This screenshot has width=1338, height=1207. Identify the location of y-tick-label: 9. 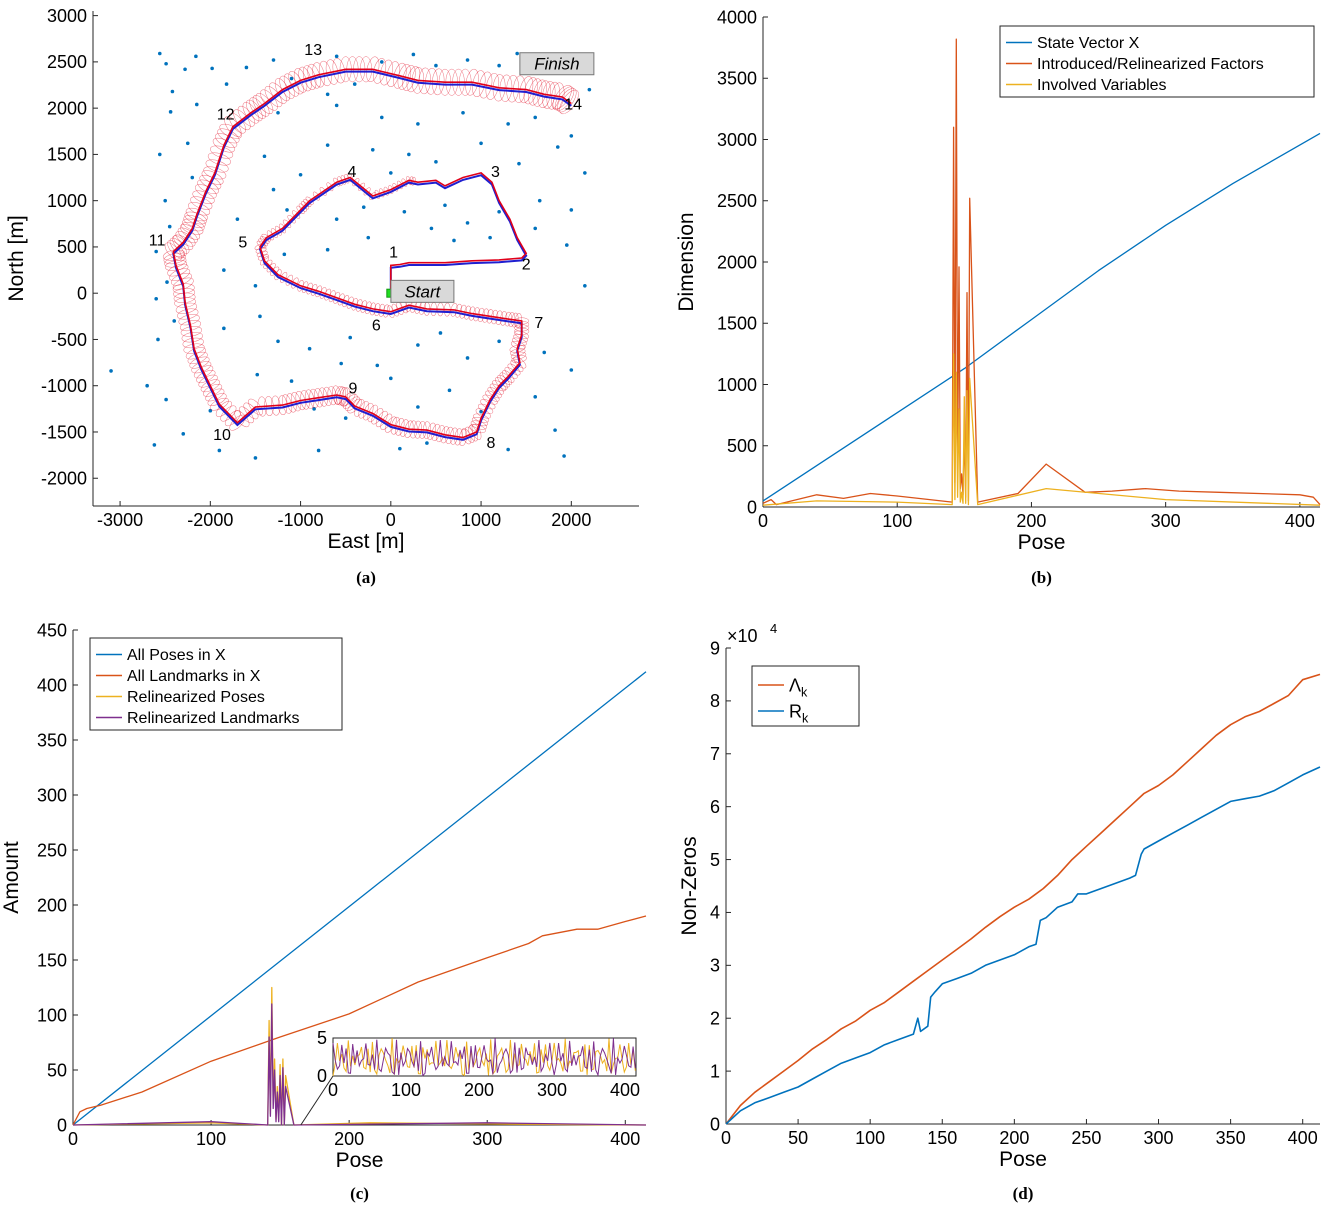
(715, 648).